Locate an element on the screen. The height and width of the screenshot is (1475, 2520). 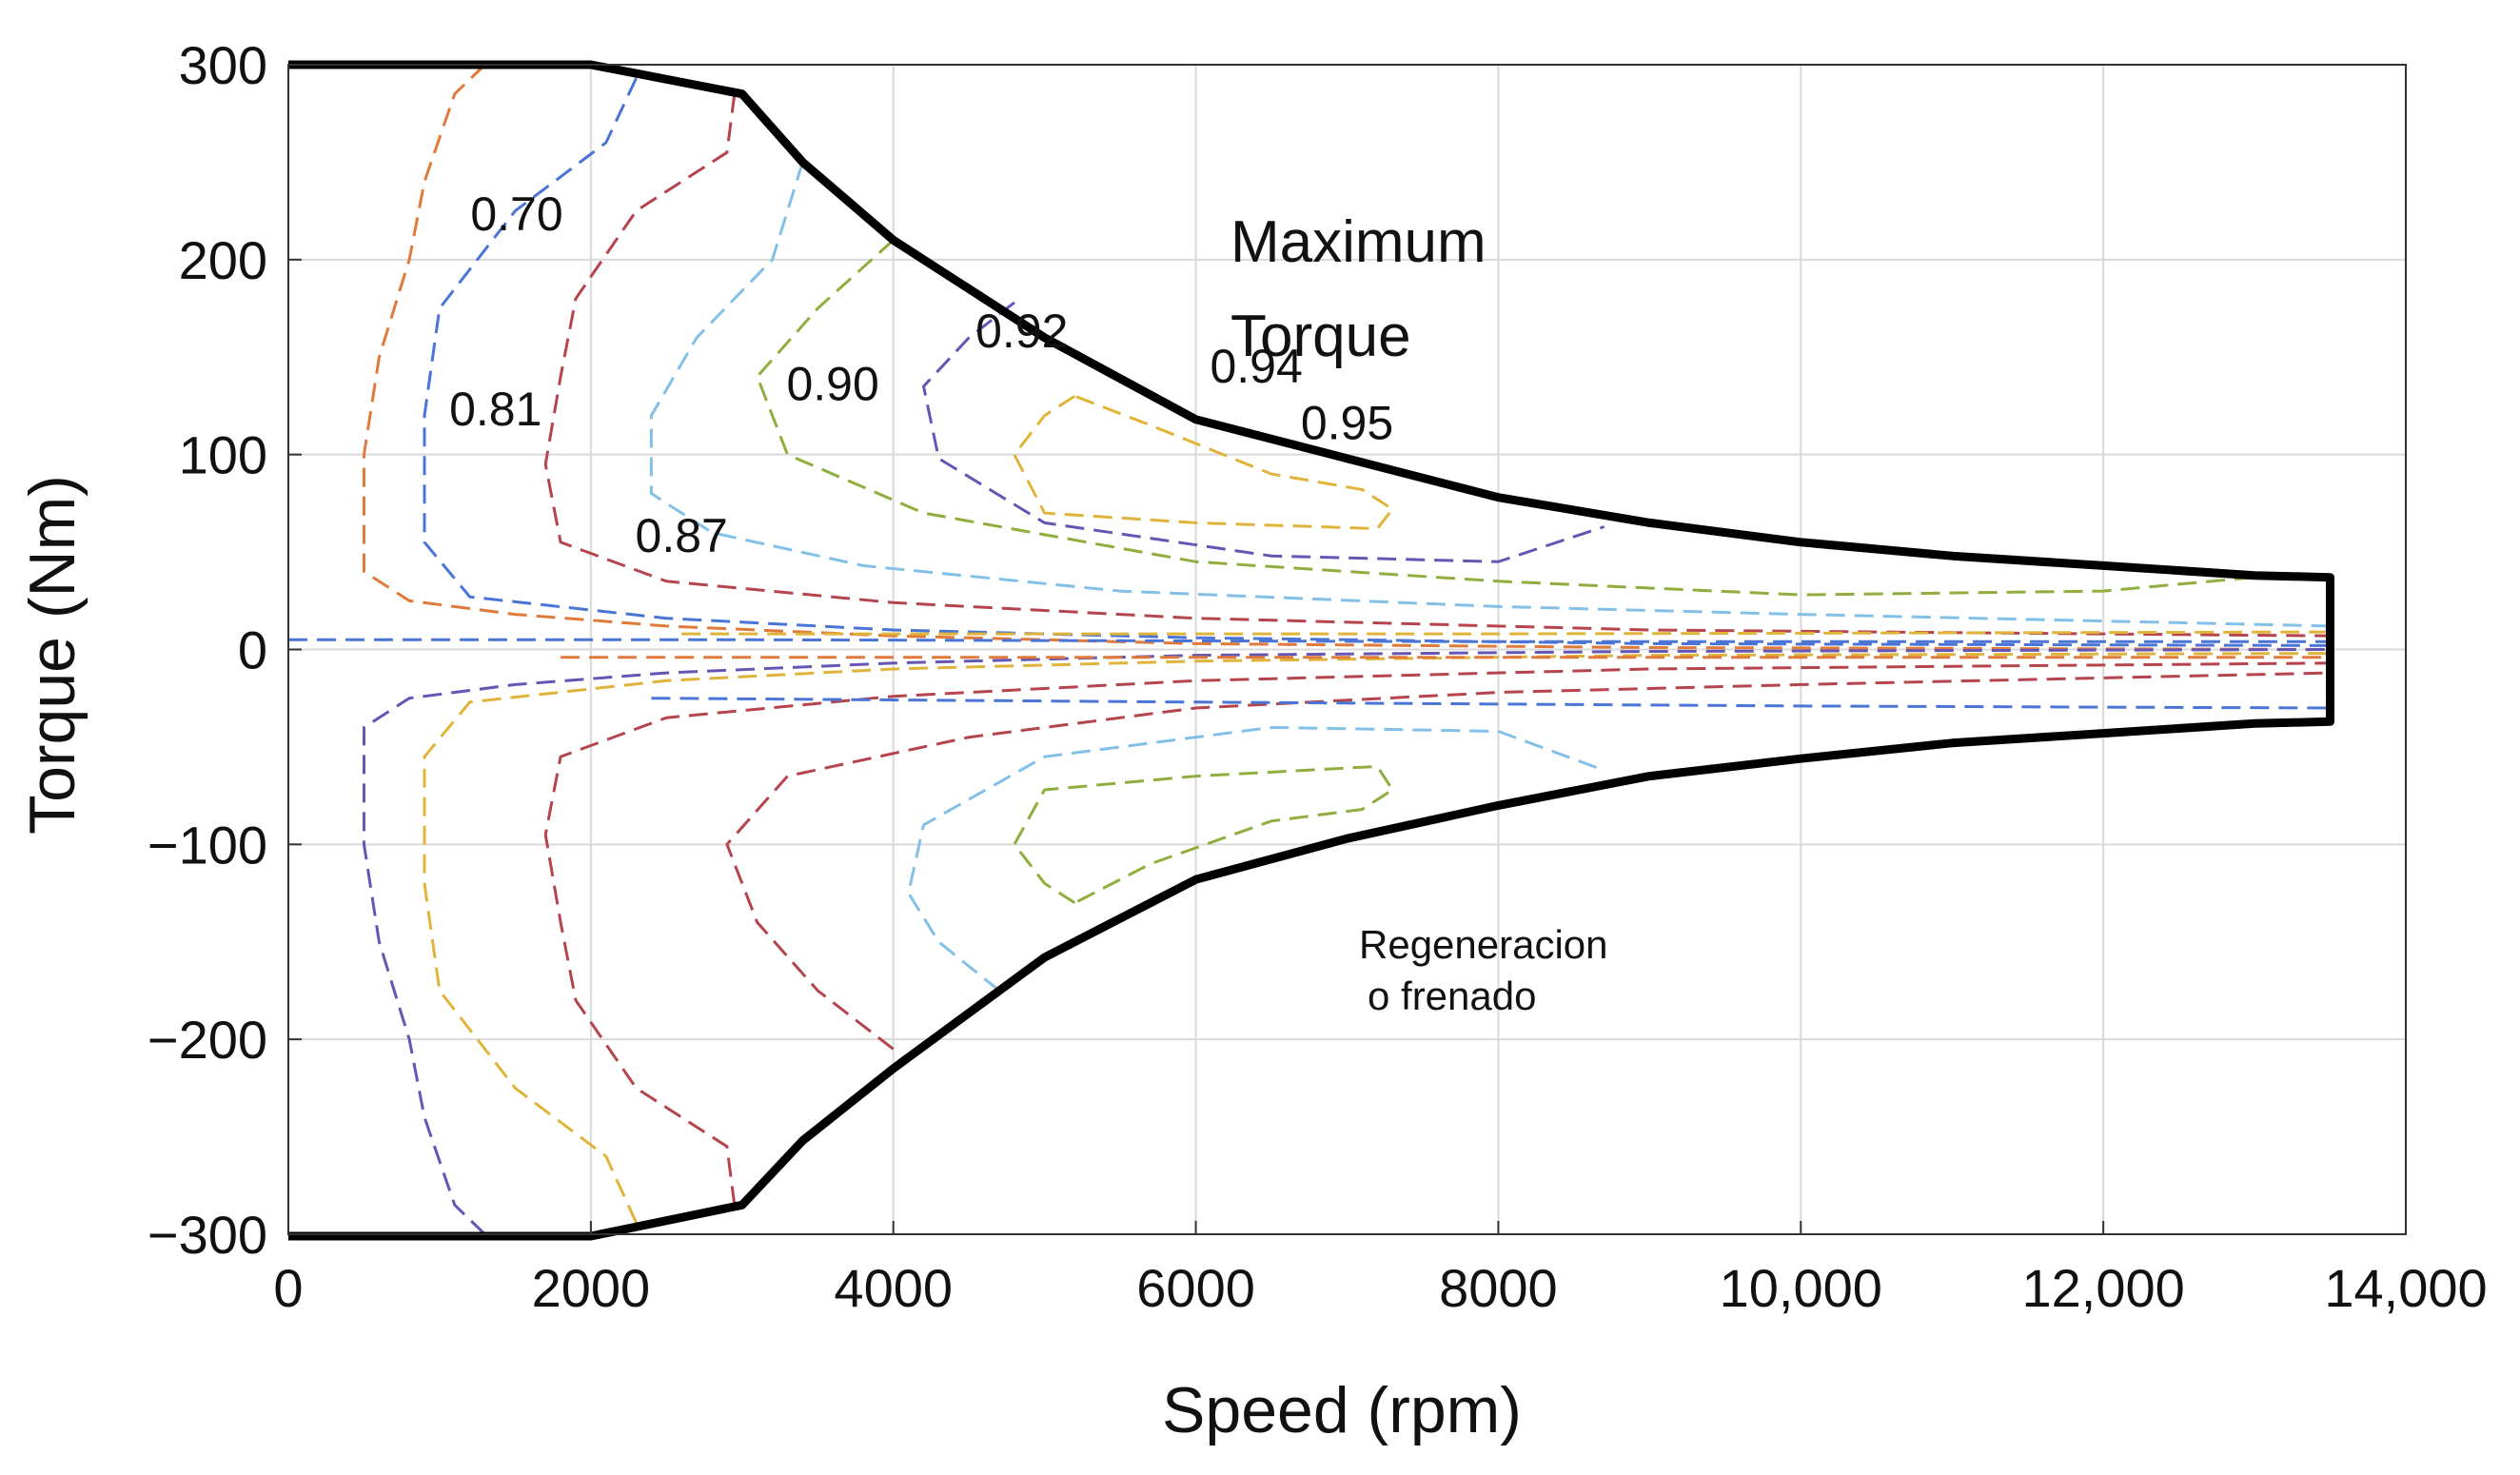
contour-label-0.81: 0.81 is located at coordinates (495, 410).